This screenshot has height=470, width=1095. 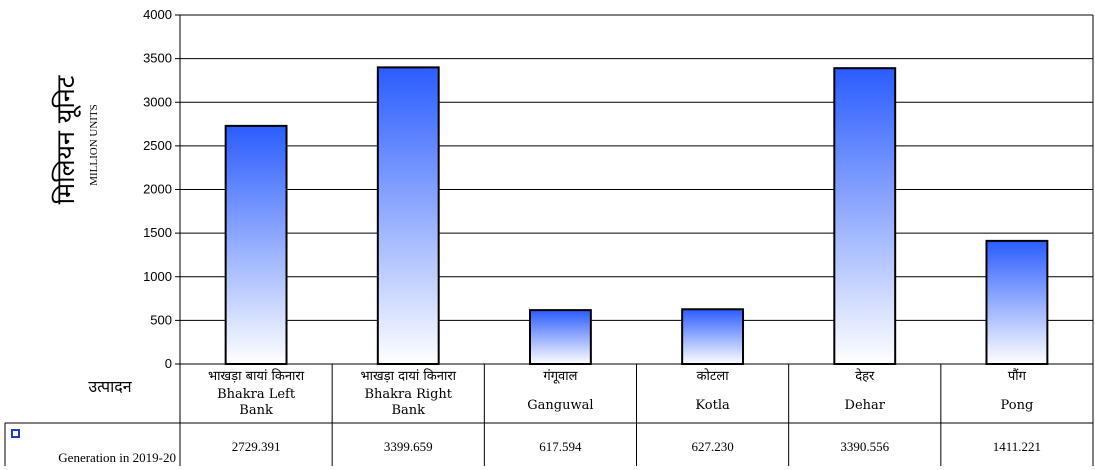 What do you see at coordinates (865, 376) in the screenshot?
I see `category-label-hindi: देहर` at bounding box center [865, 376].